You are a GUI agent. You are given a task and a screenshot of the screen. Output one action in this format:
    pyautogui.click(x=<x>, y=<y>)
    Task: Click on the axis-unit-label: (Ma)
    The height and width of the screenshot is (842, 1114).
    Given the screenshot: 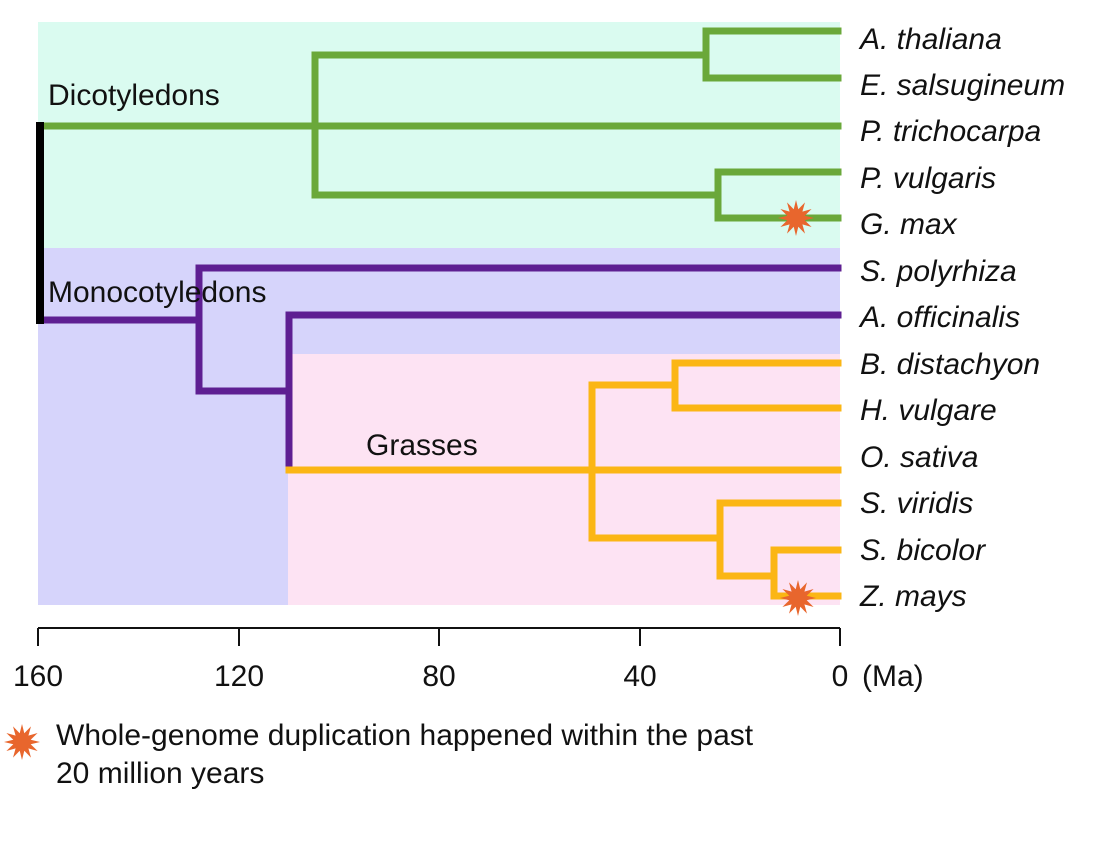 What is the action you would take?
    pyautogui.click(x=893, y=676)
    